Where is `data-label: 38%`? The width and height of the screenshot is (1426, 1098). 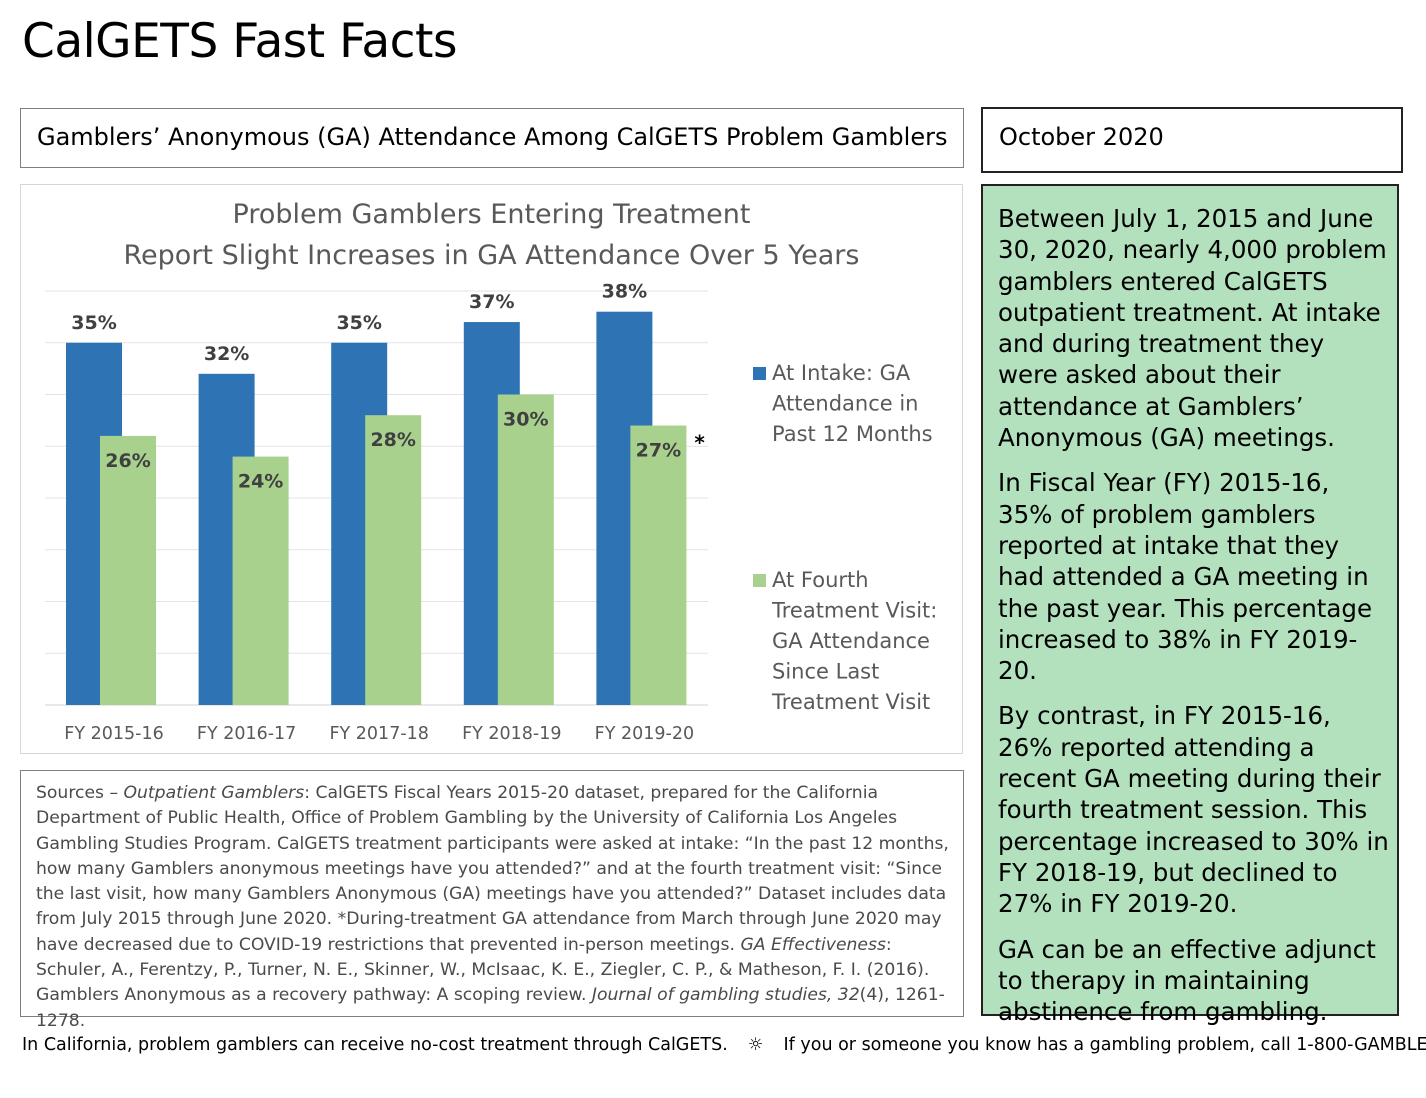 data-label: 38% is located at coordinates (624, 292).